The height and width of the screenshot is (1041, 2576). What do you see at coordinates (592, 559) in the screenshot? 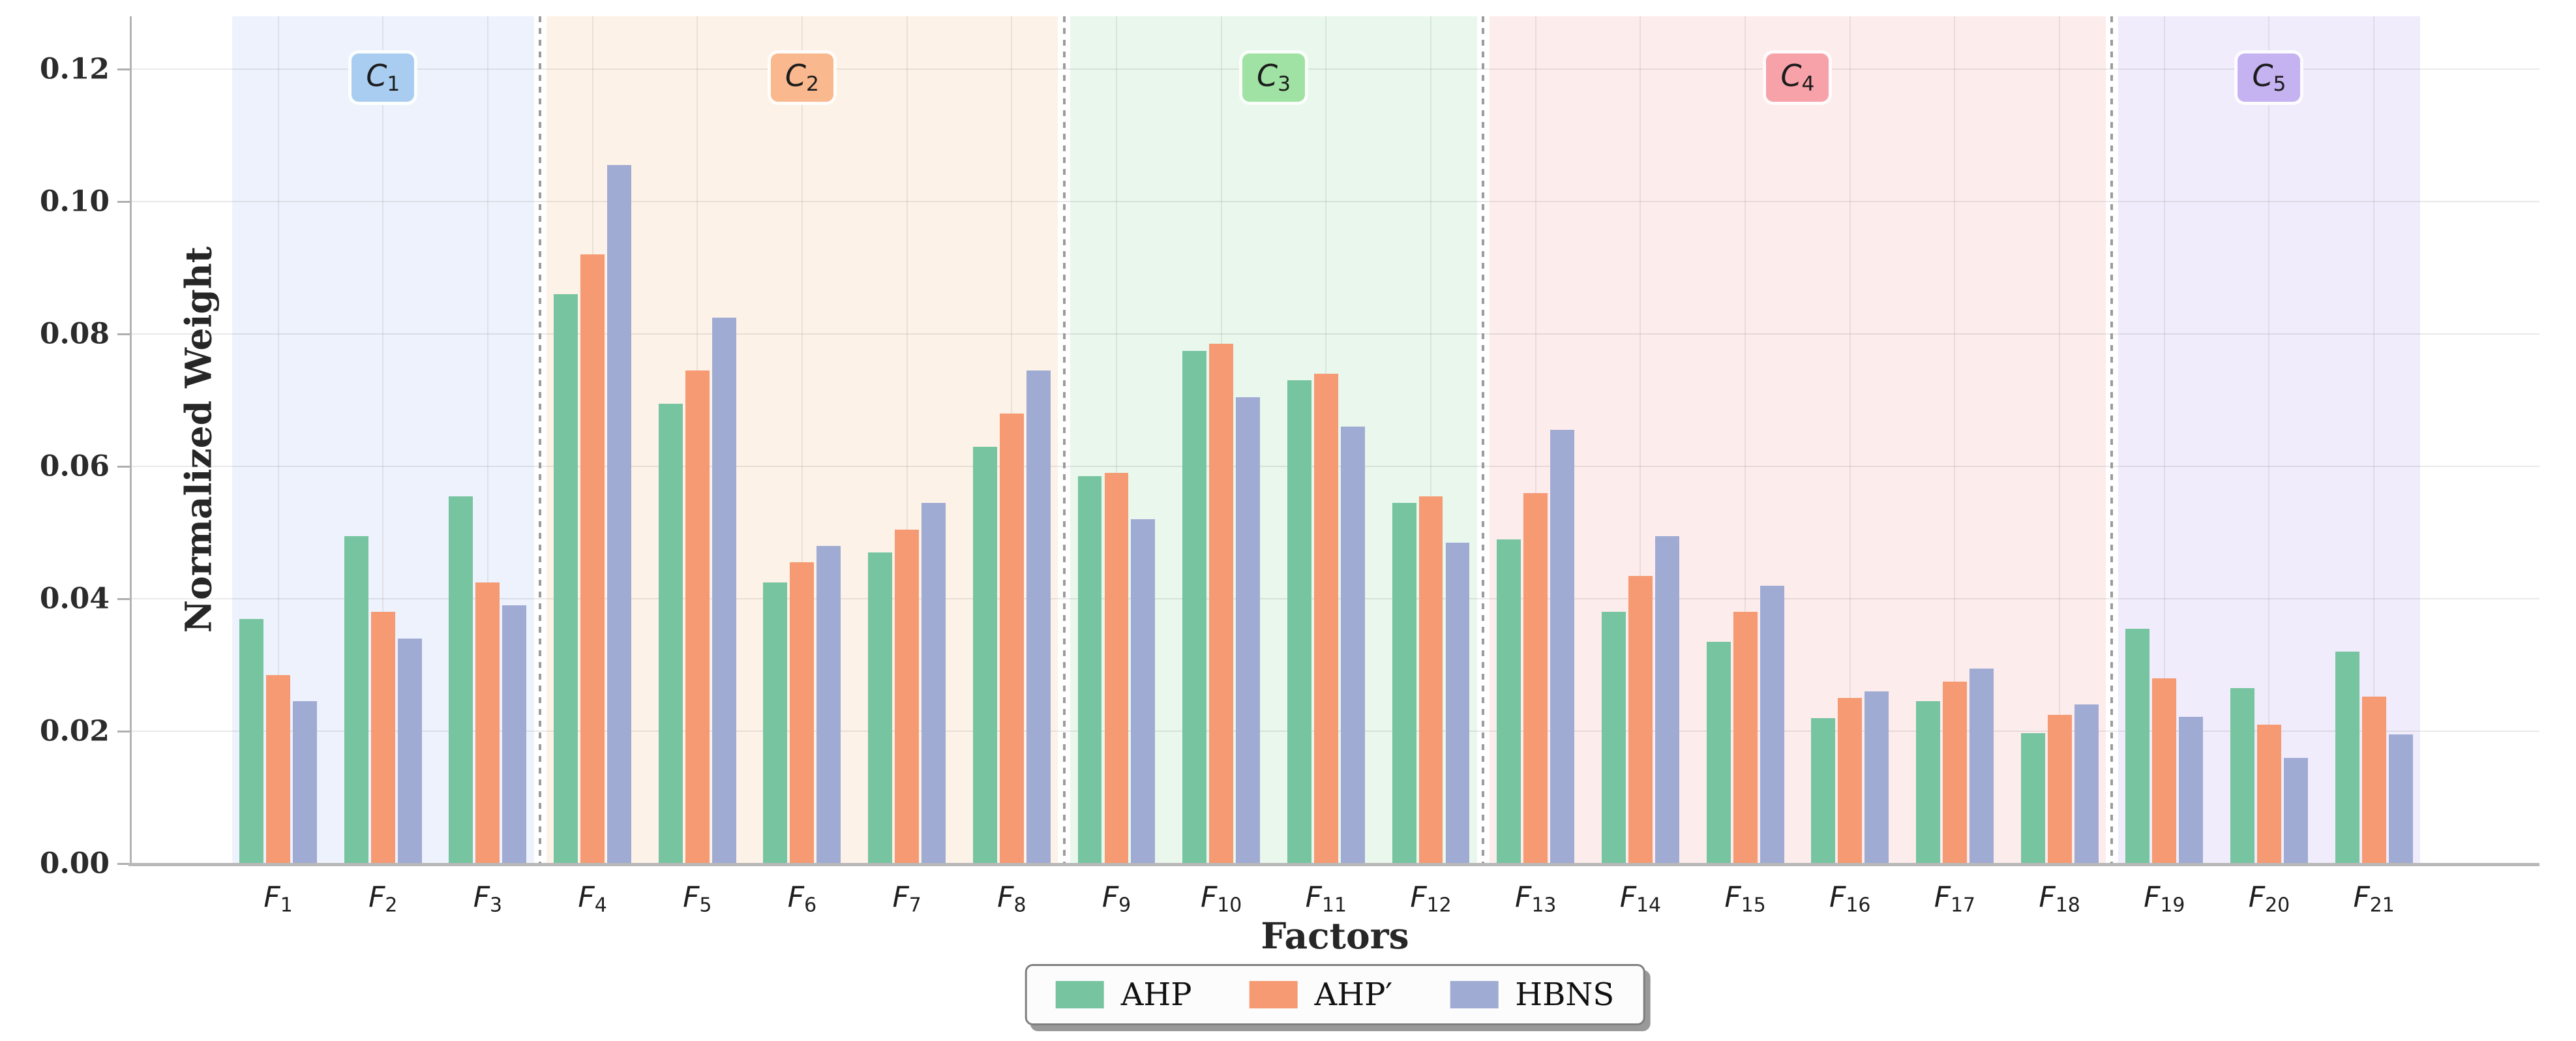
I see `bar-F4-AHP` at bounding box center [592, 559].